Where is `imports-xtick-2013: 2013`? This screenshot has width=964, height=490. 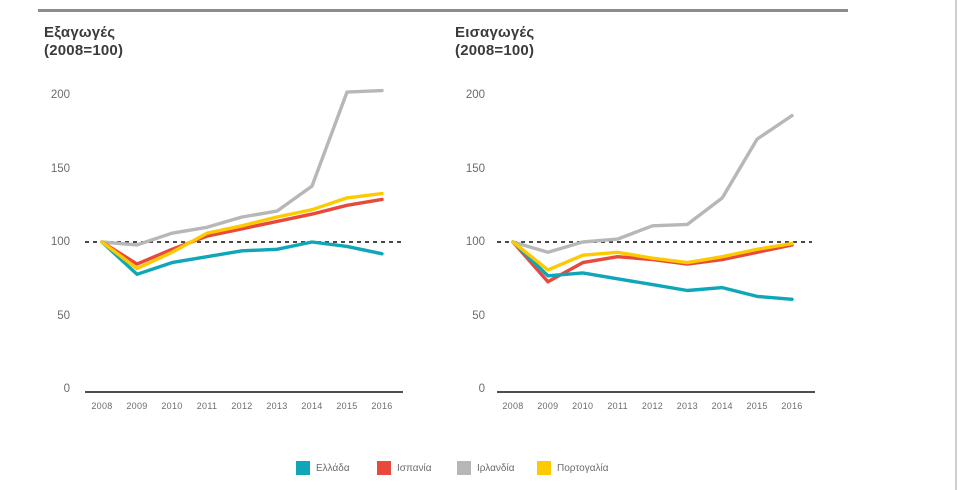
imports-xtick-2013: 2013 is located at coordinates (687, 406).